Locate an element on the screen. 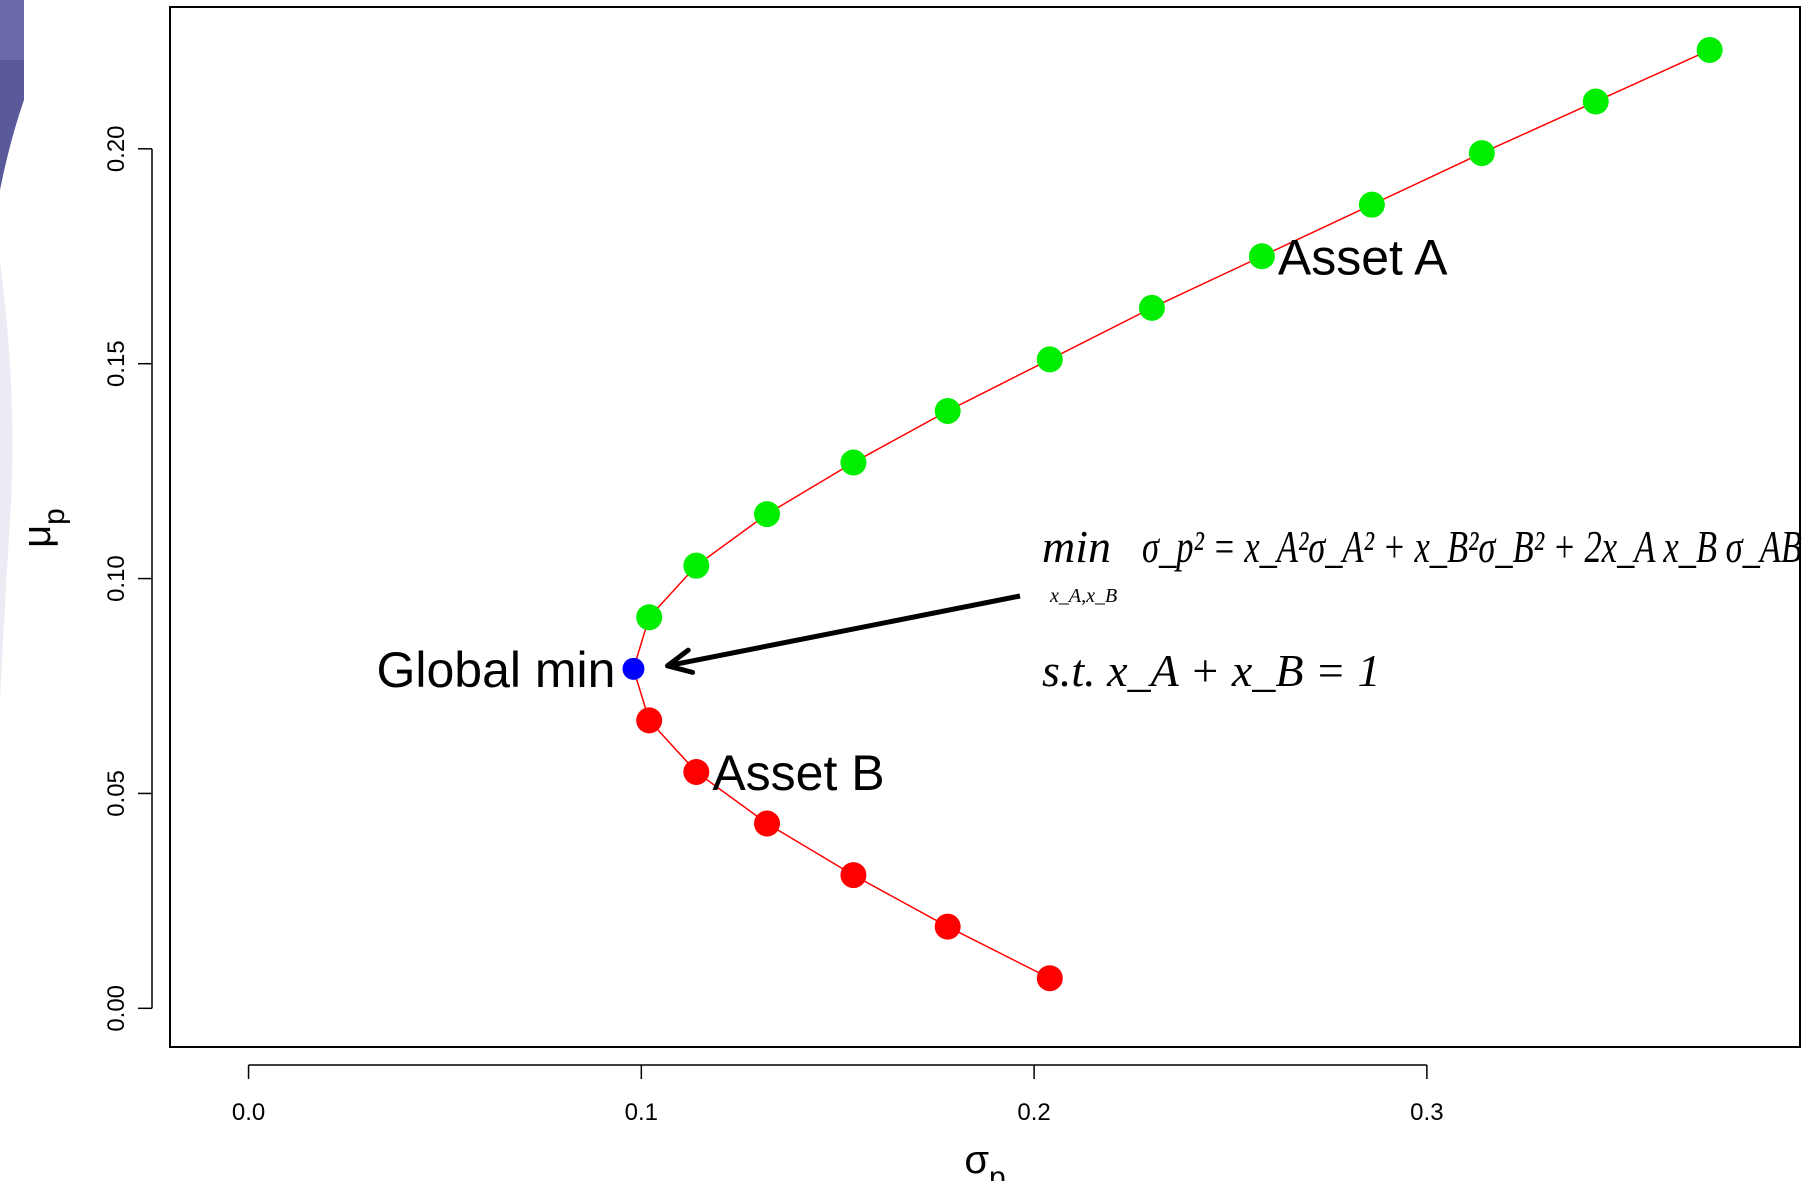 This screenshot has width=1818, height=1186. y-axis-title: μp is located at coordinates (43, 528).